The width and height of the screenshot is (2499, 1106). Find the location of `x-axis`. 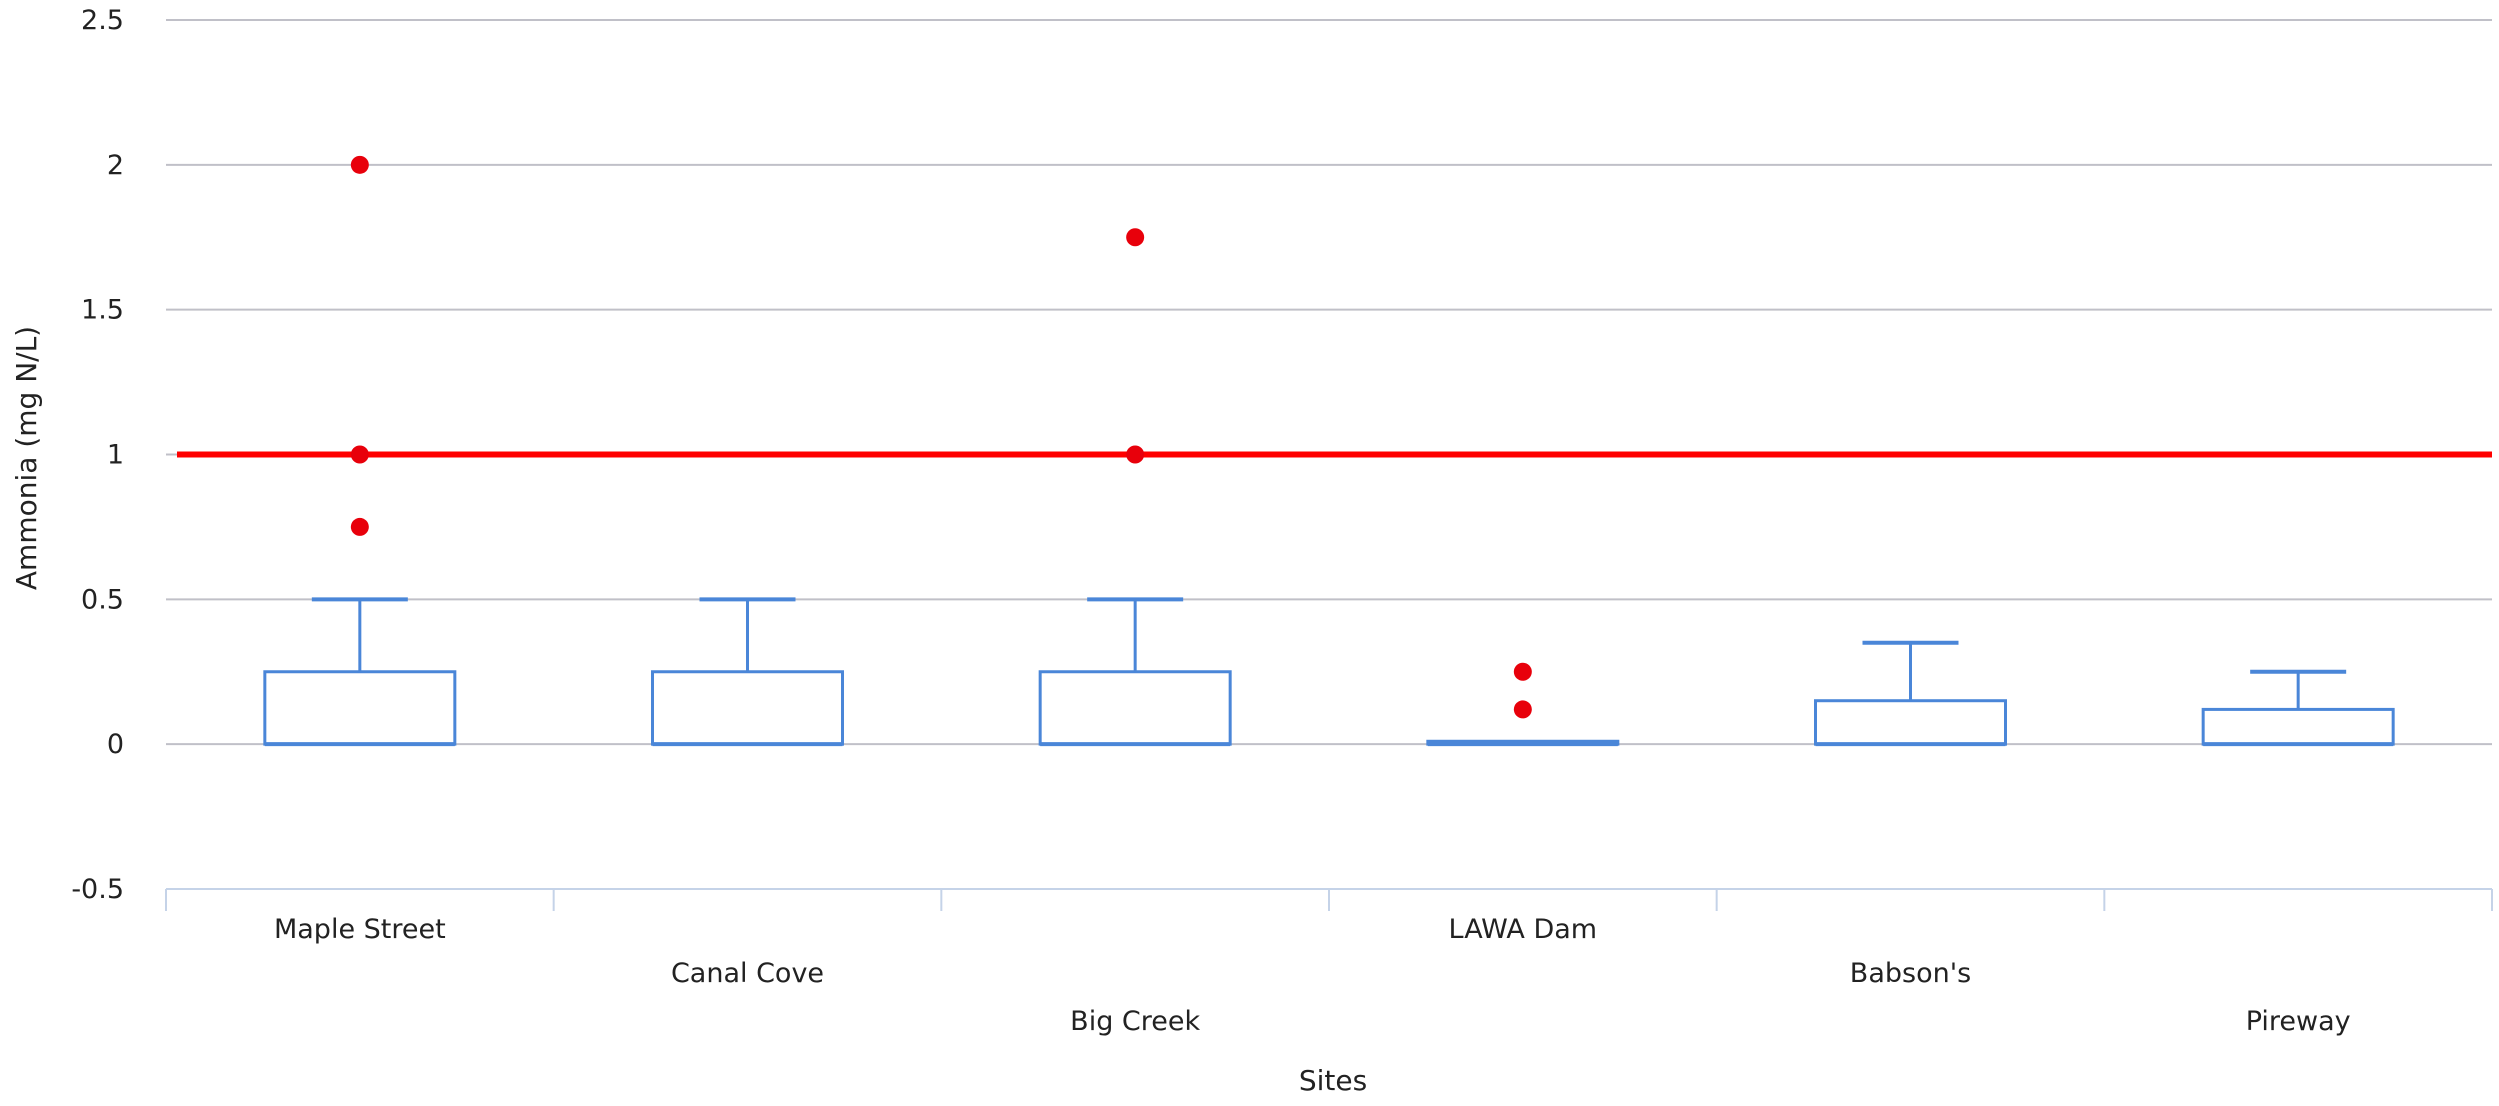

x-axis is located at coordinates (1329, 899).